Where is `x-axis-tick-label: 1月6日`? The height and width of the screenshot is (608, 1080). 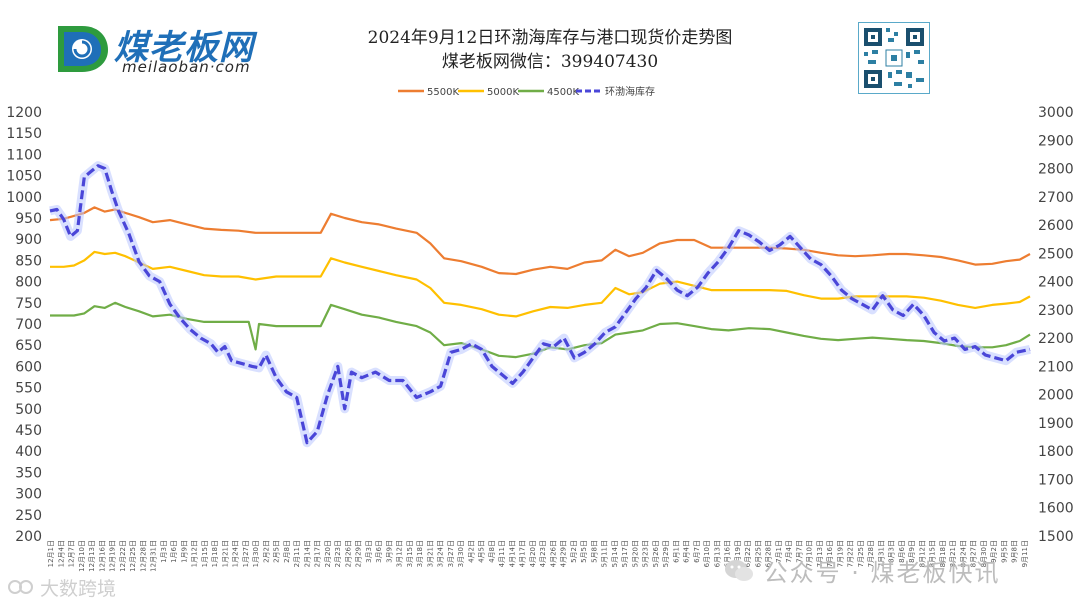
x-axis-tick-label: 1月6日 is located at coordinates (174, 551).